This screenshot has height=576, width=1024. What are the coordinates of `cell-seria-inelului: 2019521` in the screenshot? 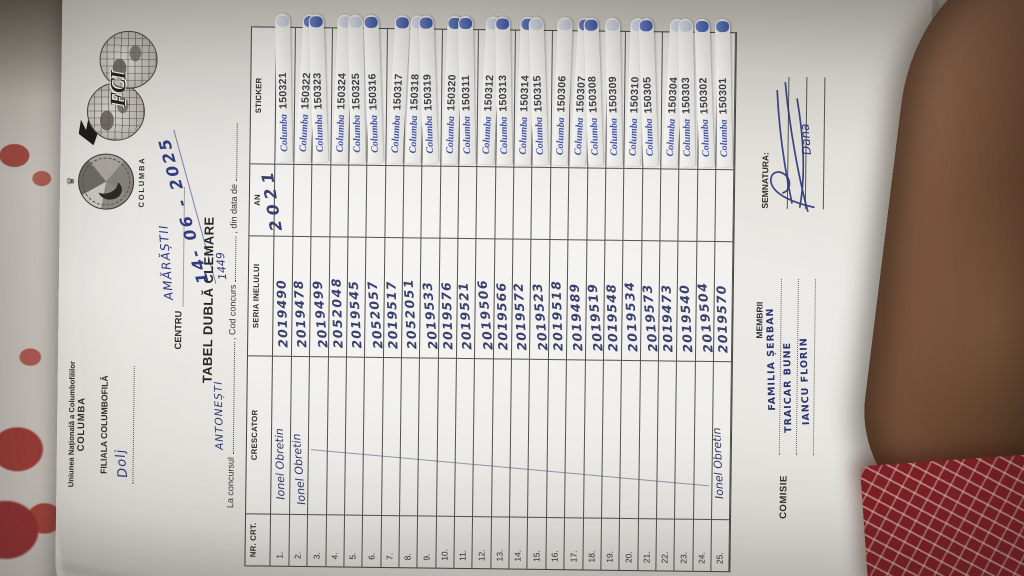 It's located at (466, 298).